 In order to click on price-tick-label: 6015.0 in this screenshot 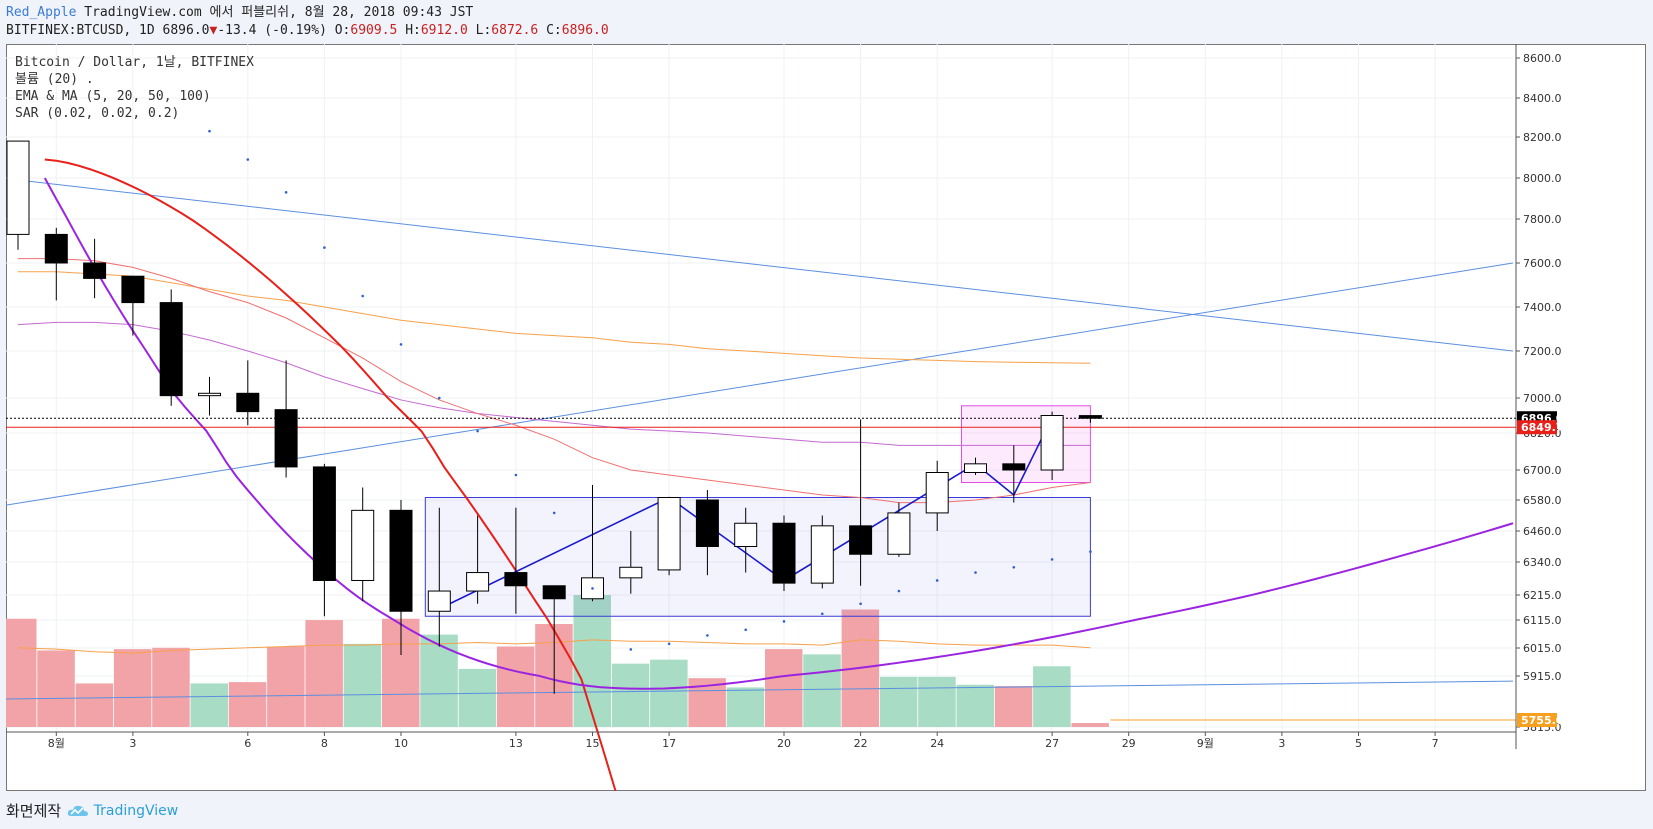, I will do `click(1542, 648)`.